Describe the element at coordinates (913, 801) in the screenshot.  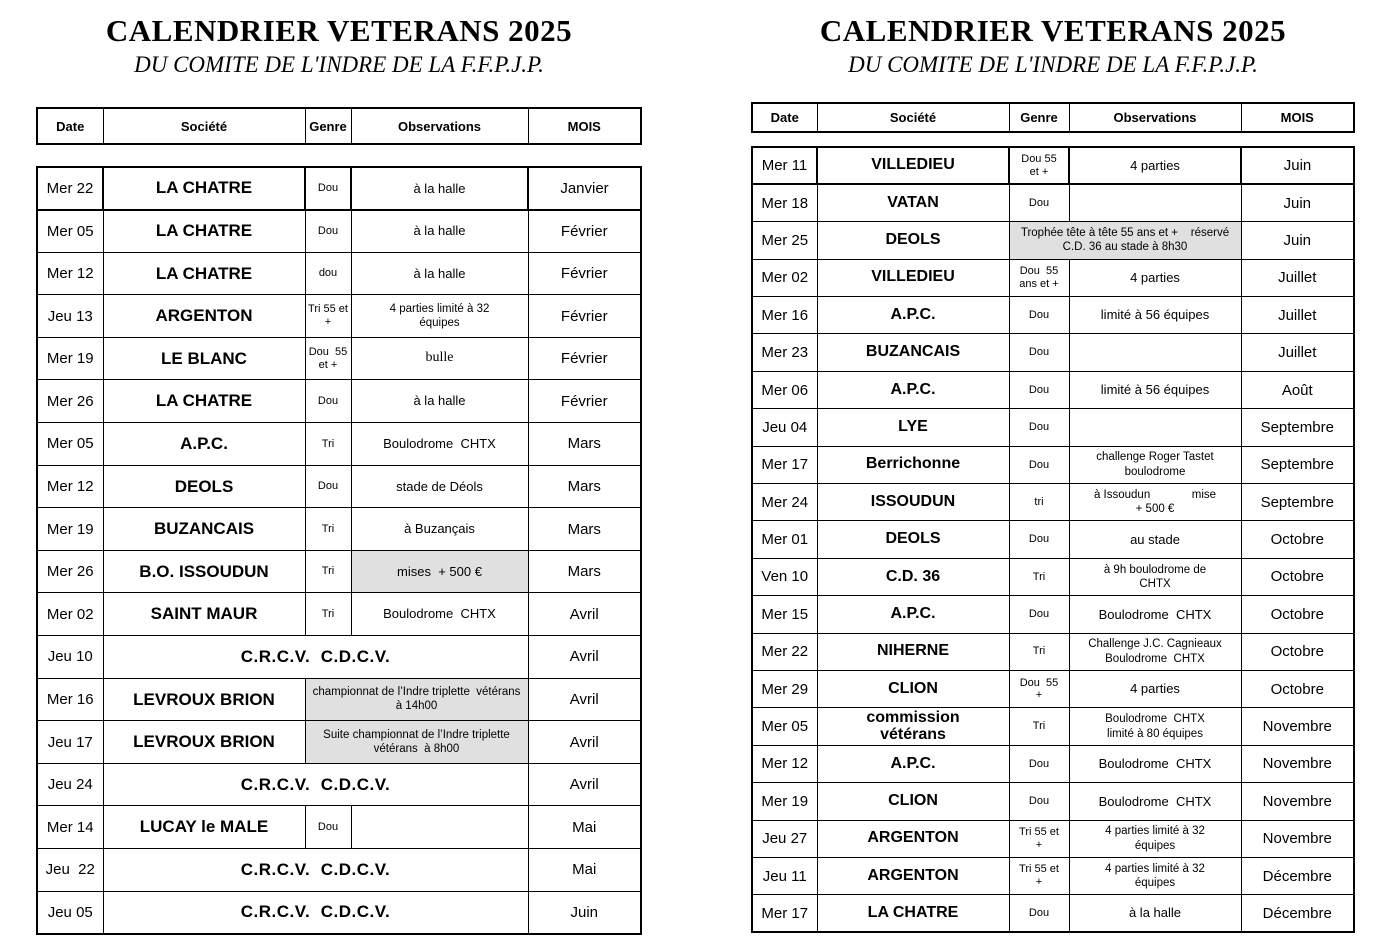
I see `societe-cell: CLION` at that location.